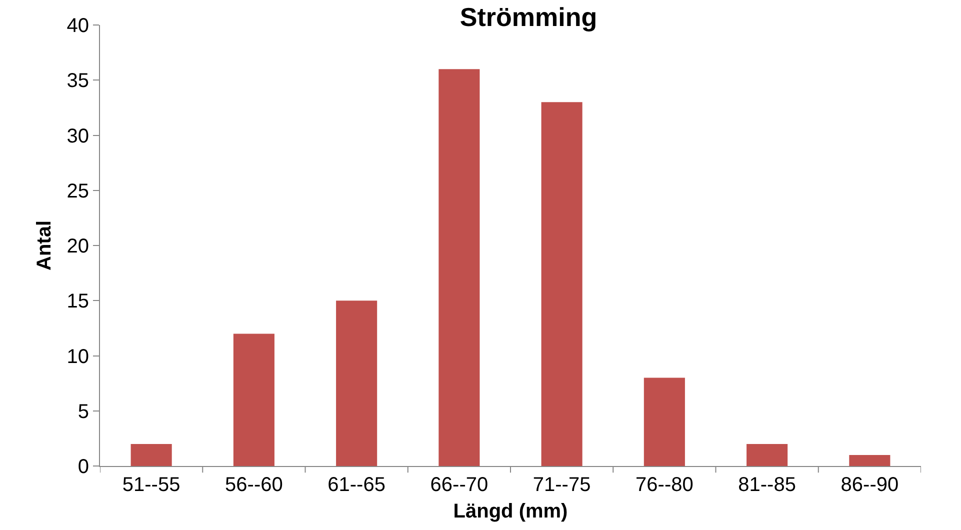 The width and height of the screenshot is (961, 530). I want to click on x-tick-label: 51--55, so click(151, 485).